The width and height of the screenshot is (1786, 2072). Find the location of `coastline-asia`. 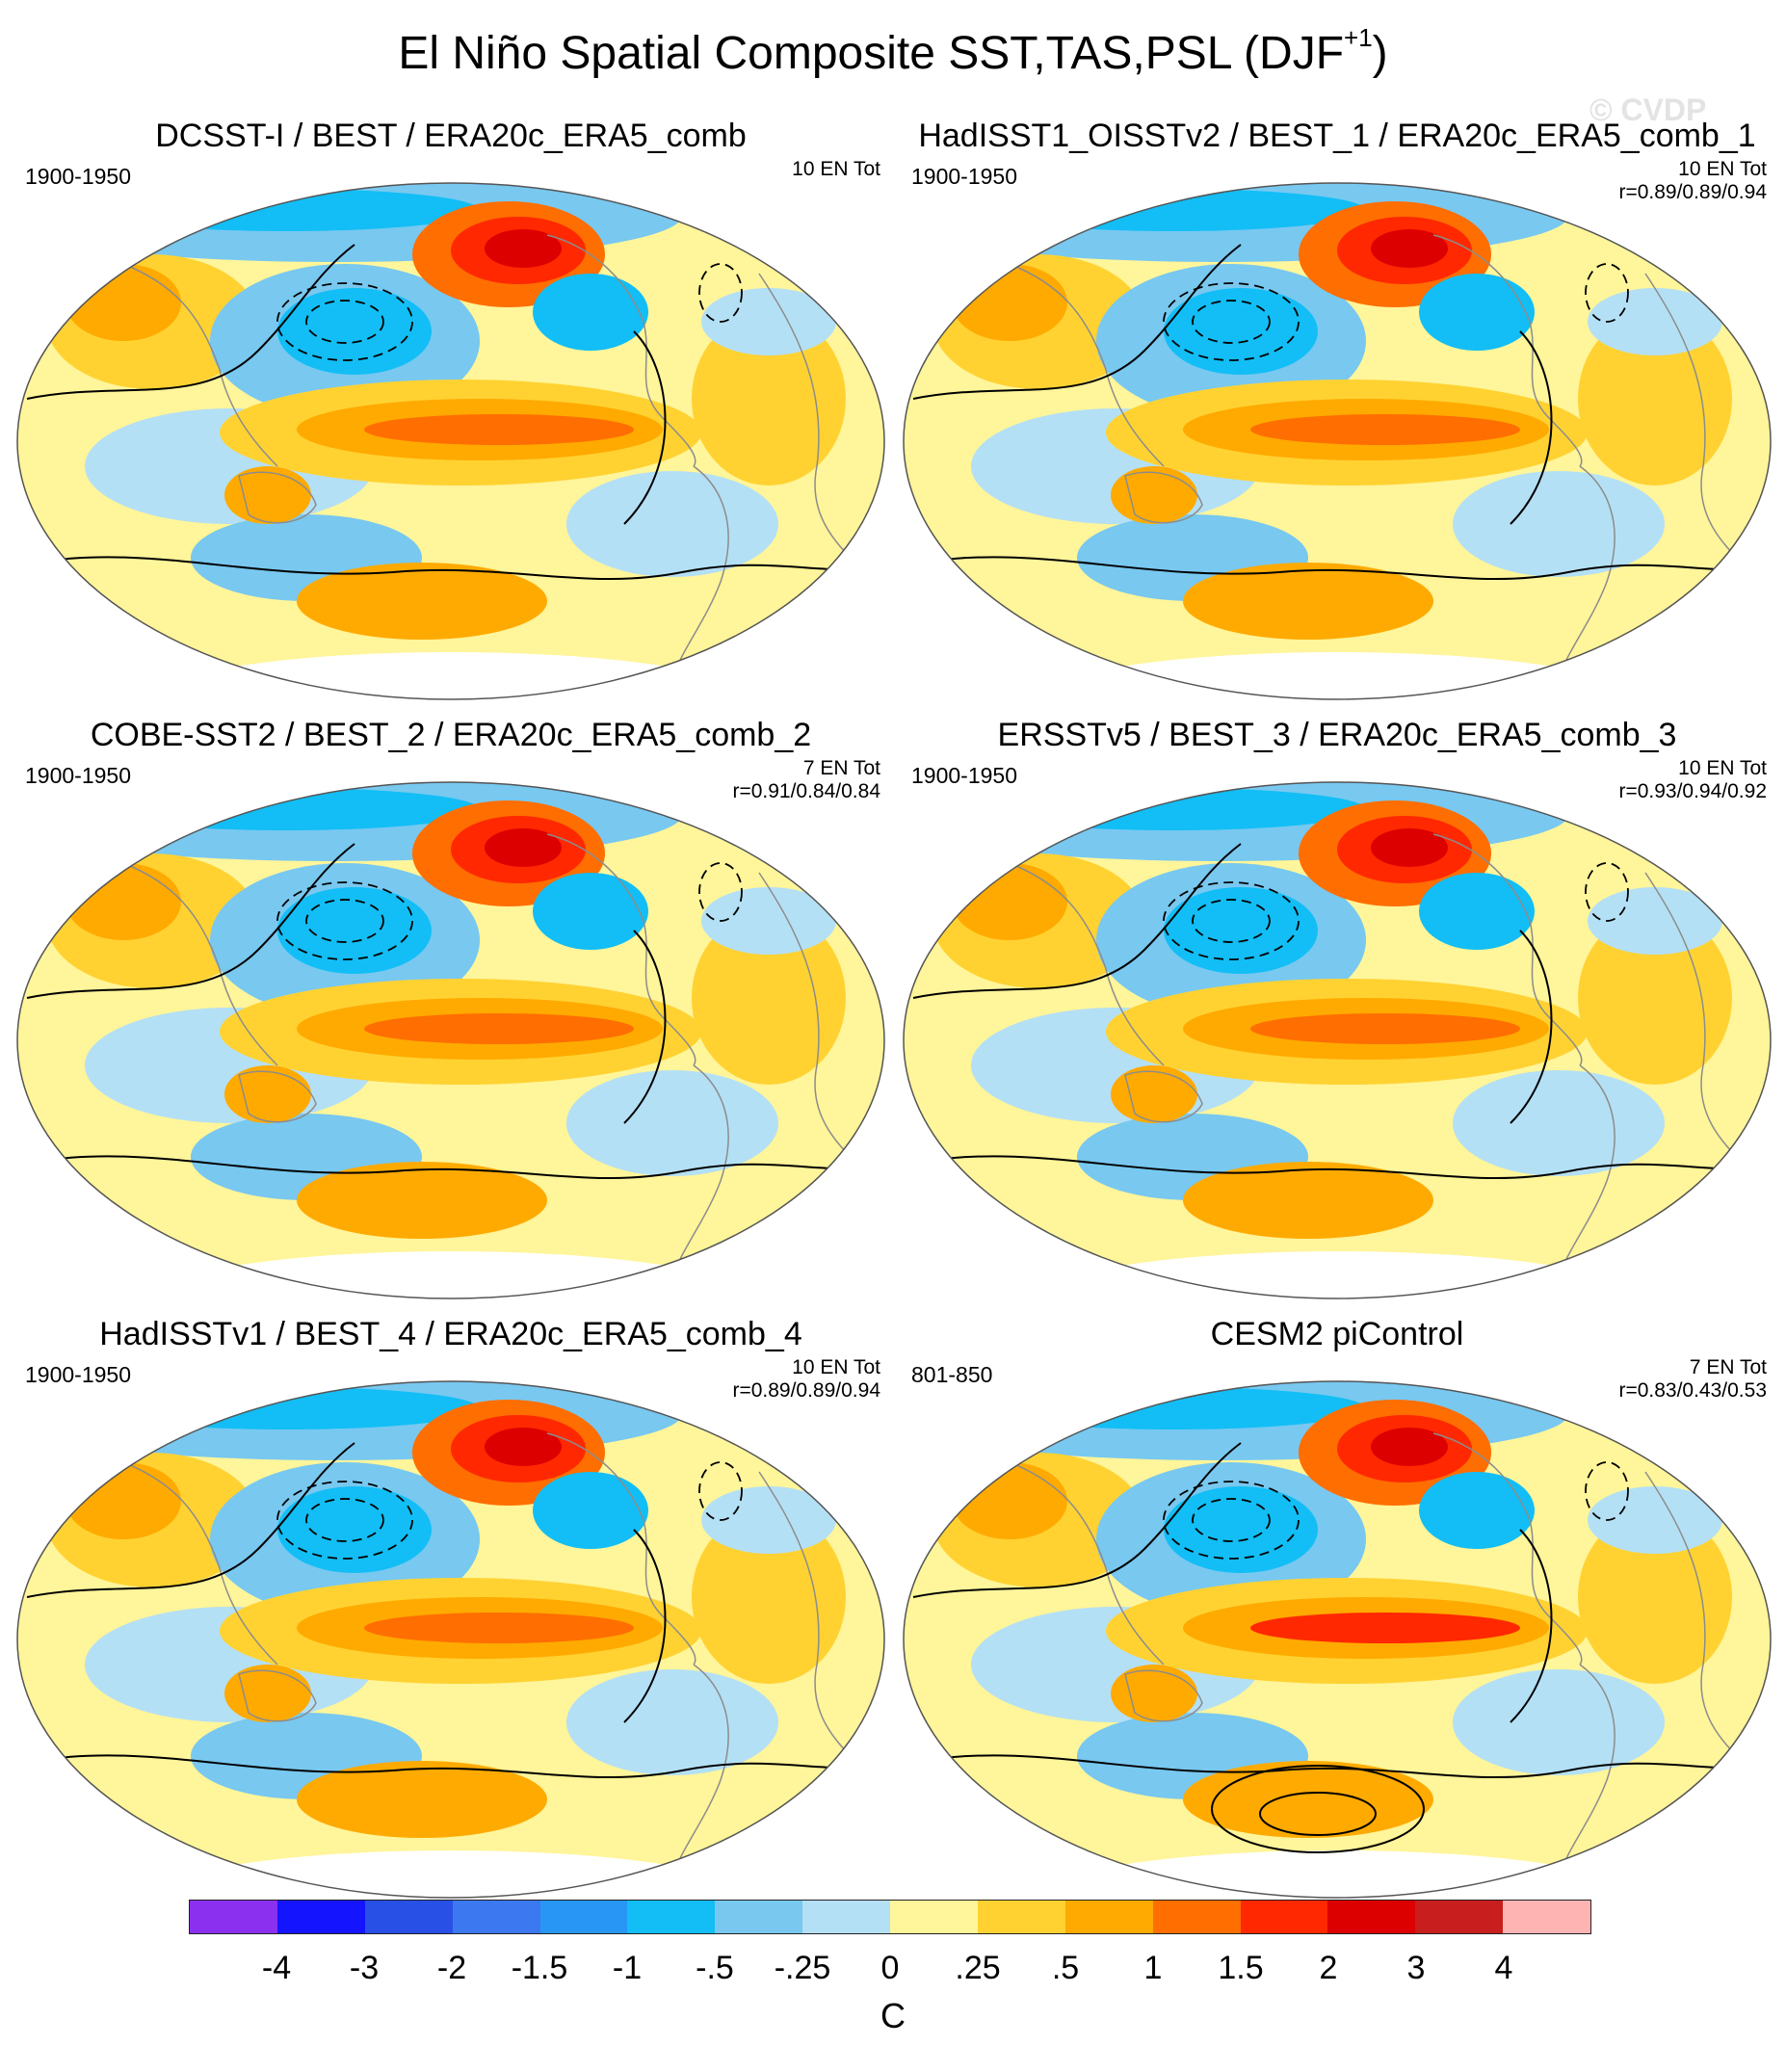

coastline-asia is located at coordinates (200, 964).